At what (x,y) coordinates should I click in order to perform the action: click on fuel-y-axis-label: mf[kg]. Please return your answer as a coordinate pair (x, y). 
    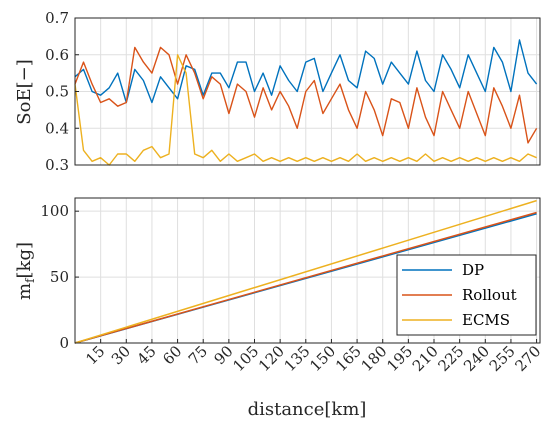
    Looking at the image, I should click on (25, 271).